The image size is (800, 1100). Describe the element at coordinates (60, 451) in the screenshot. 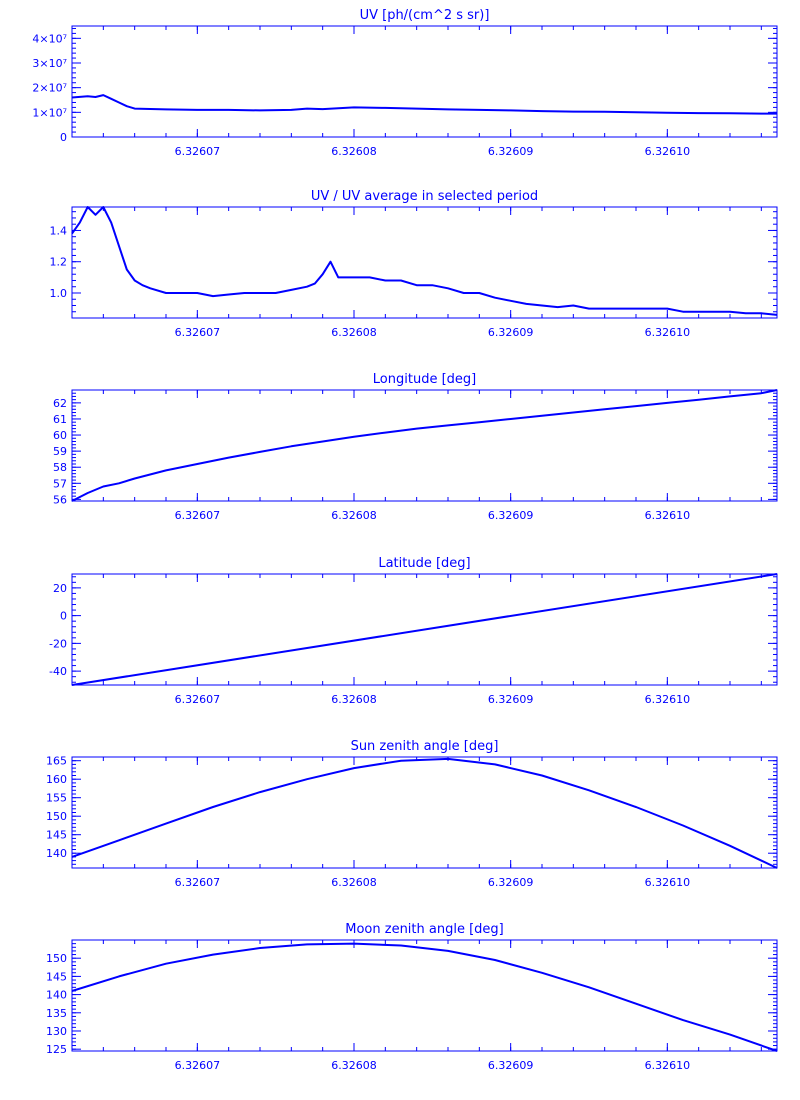

I see `y-tick-label: 59` at that location.